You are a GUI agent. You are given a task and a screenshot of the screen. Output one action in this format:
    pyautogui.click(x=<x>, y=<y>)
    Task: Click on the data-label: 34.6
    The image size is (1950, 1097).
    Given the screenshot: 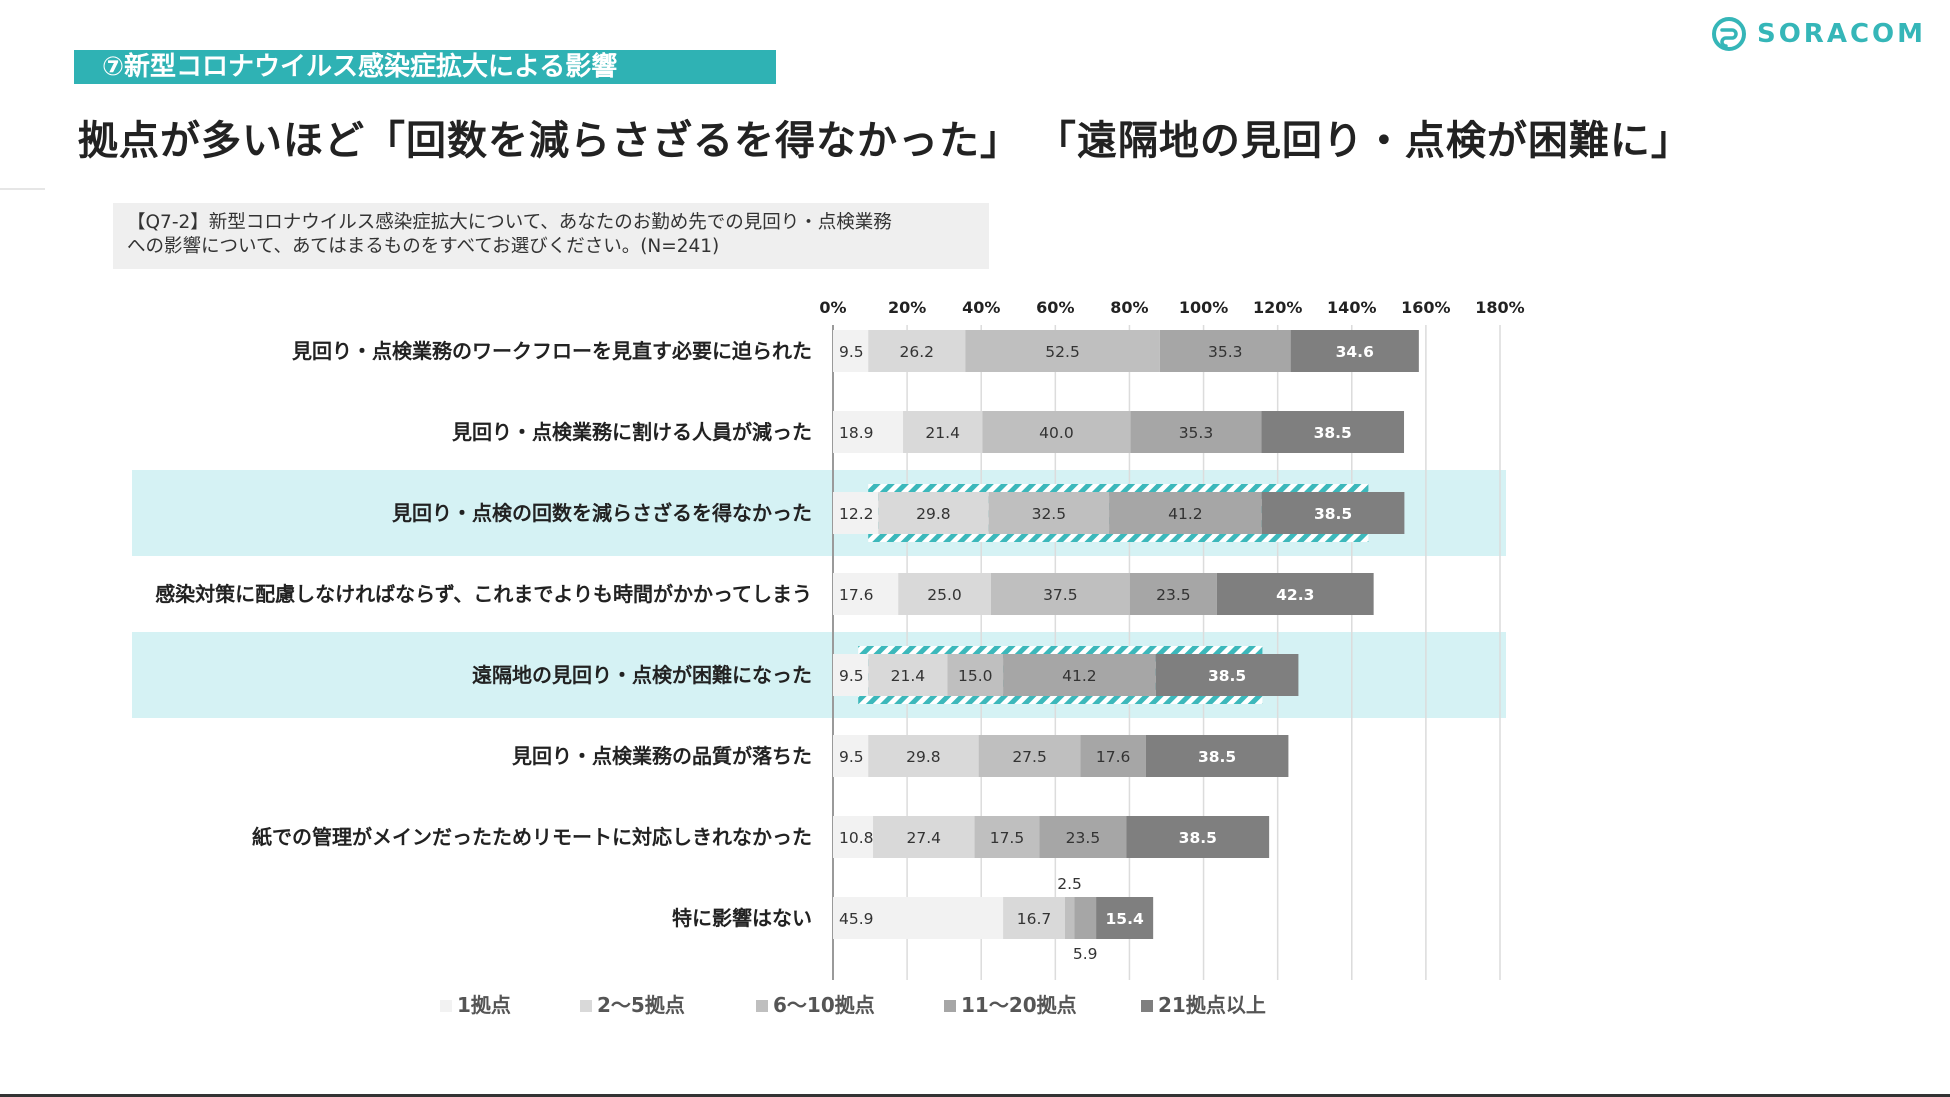 What is the action you would take?
    pyautogui.click(x=1355, y=352)
    